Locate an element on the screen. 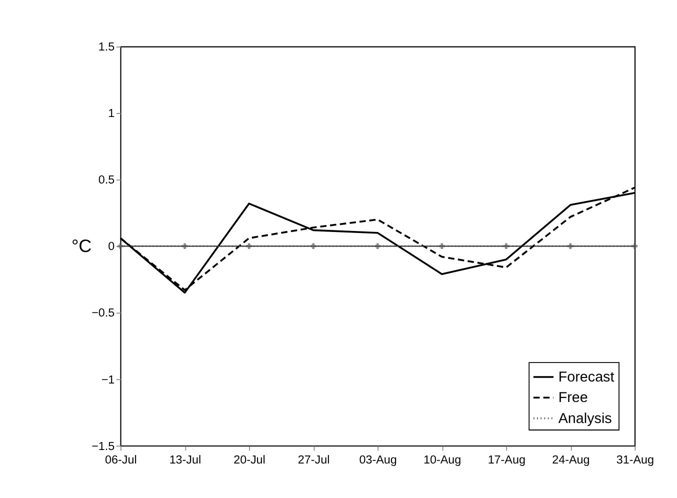  y-tick-label: −0.5 is located at coordinates (103, 313).